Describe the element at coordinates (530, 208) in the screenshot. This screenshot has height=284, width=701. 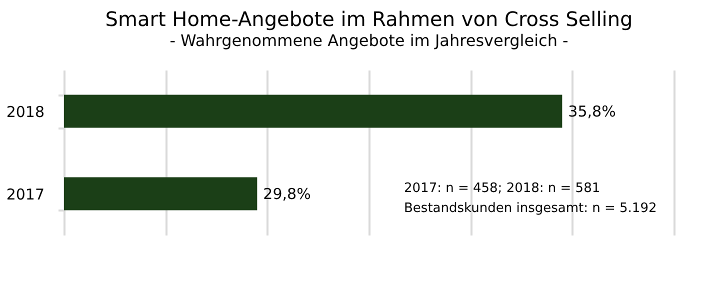
I see `annotation: Bestandskunden insgesamt: n = 5.192` at that location.